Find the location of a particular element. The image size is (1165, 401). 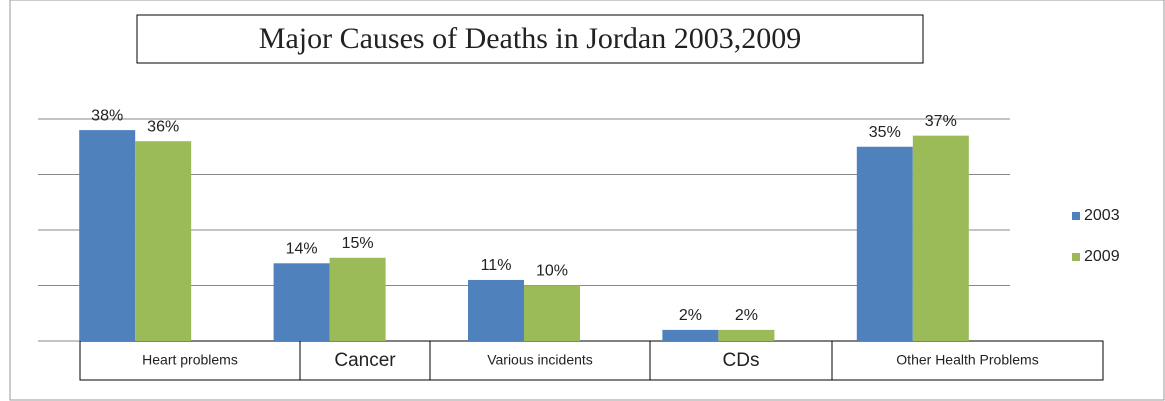

data-label: 38% is located at coordinates (107, 115).